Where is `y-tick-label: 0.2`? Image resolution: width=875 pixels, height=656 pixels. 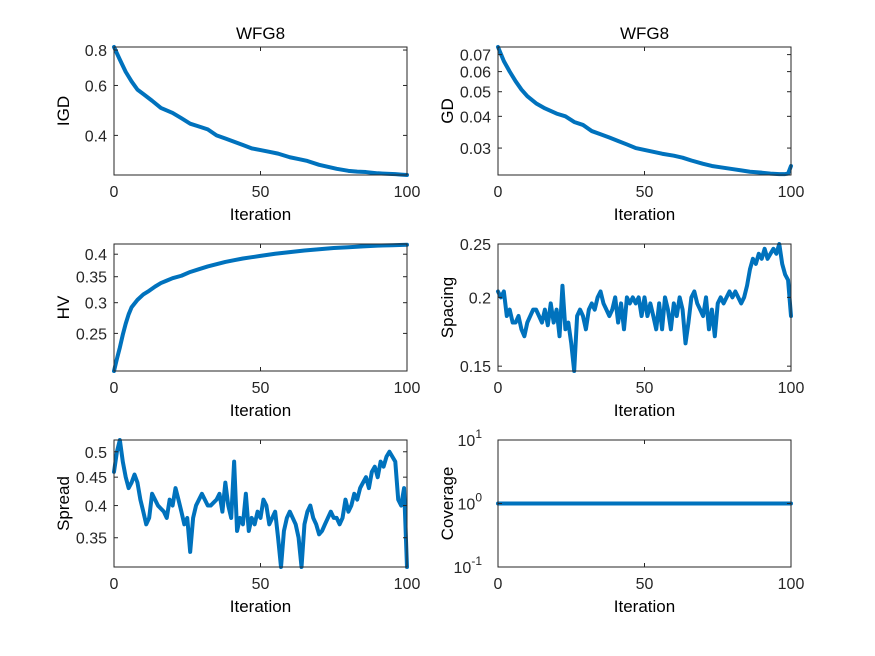
y-tick-label: 0.2 is located at coordinates (480, 298).